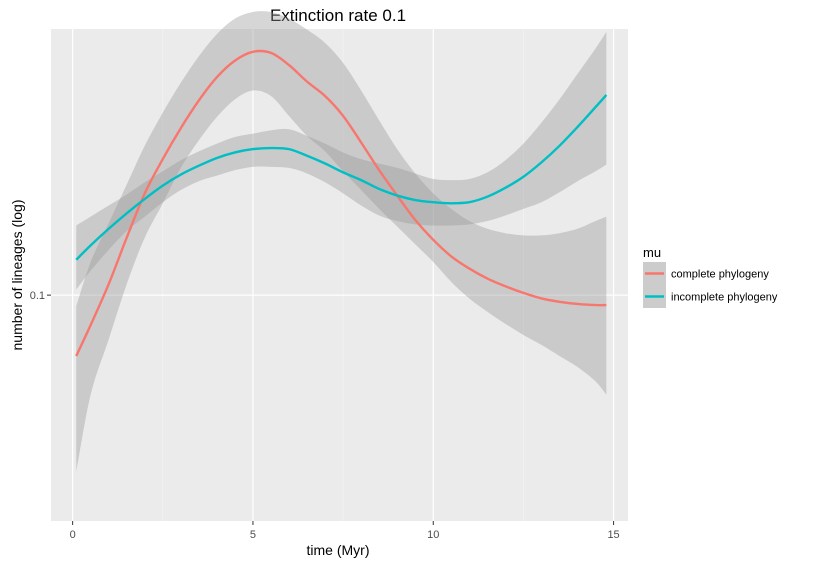  Describe the element at coordinates (338, 550) in the screenshot. I see `x-axis-title: time (Myr)` at that location.